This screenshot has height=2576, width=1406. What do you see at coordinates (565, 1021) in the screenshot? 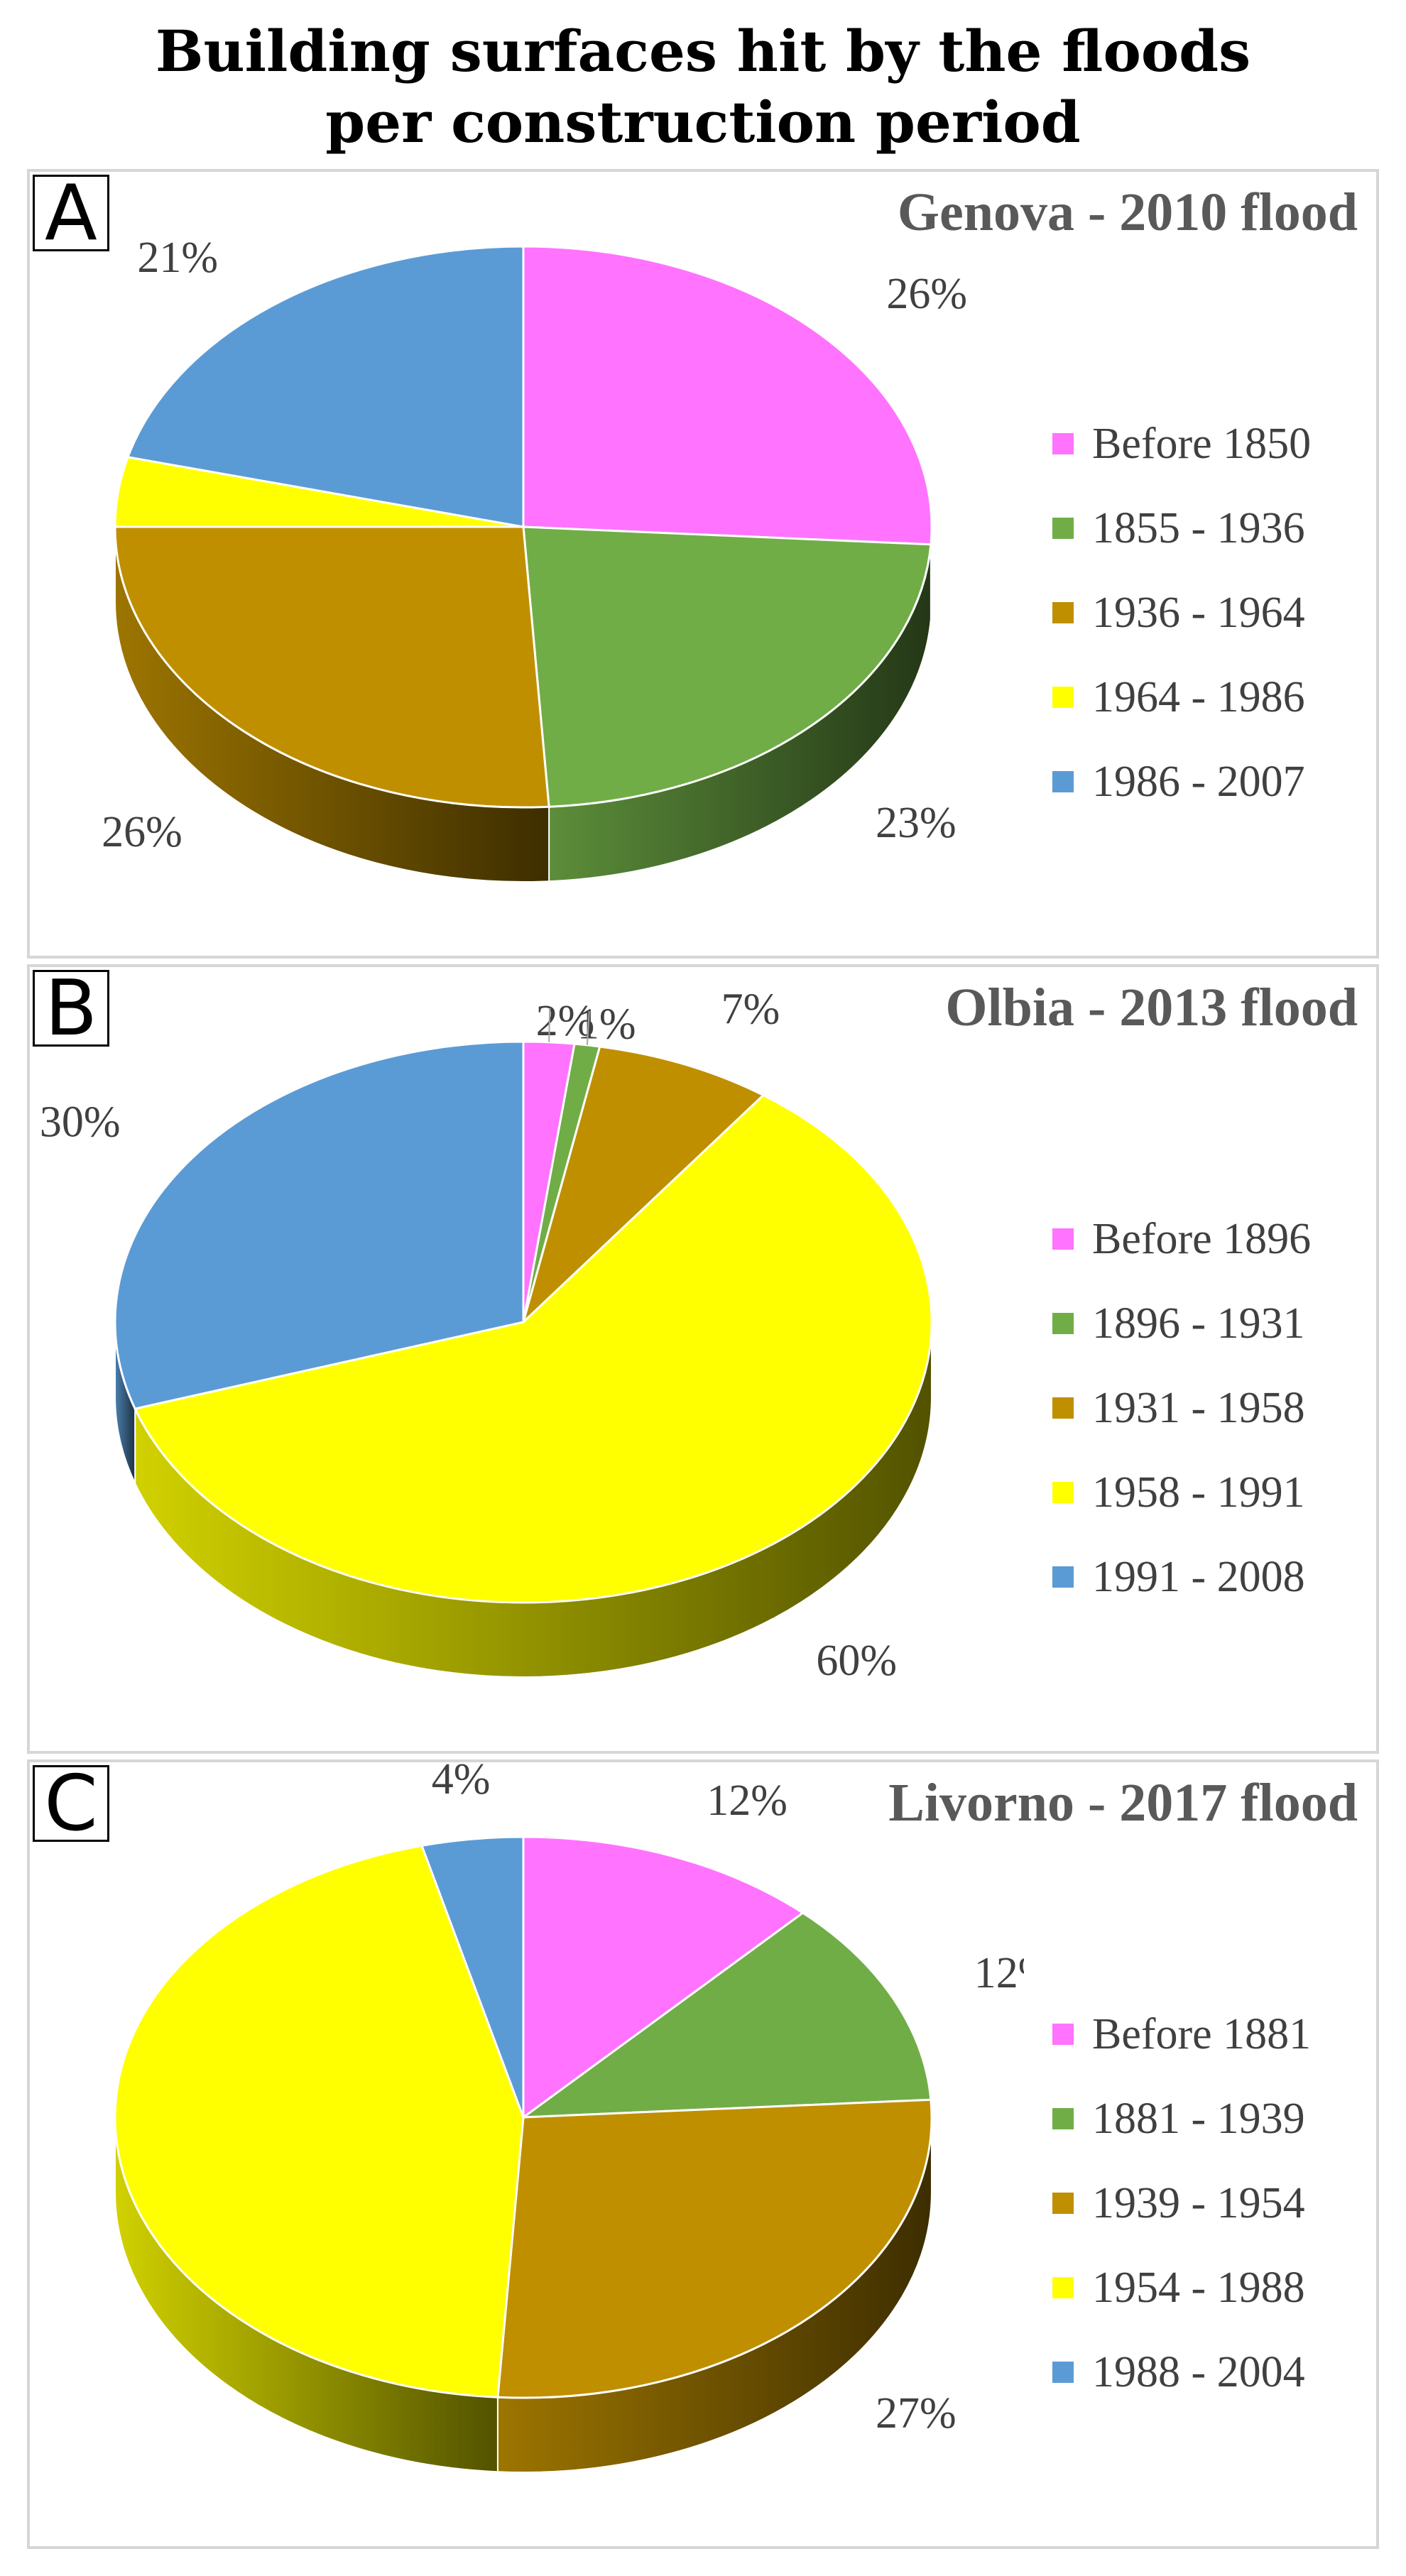
I see `pie-data-label: 2%` at bounding box center [565, 1021].